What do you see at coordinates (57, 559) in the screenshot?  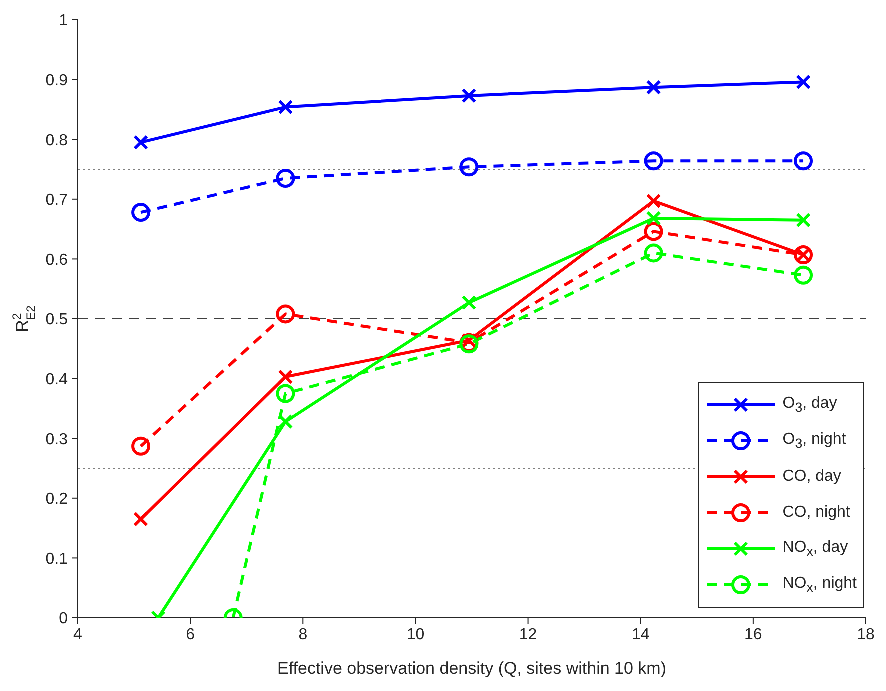 I see `y-tick-label: 0.1` at bounding box center [57, 559].